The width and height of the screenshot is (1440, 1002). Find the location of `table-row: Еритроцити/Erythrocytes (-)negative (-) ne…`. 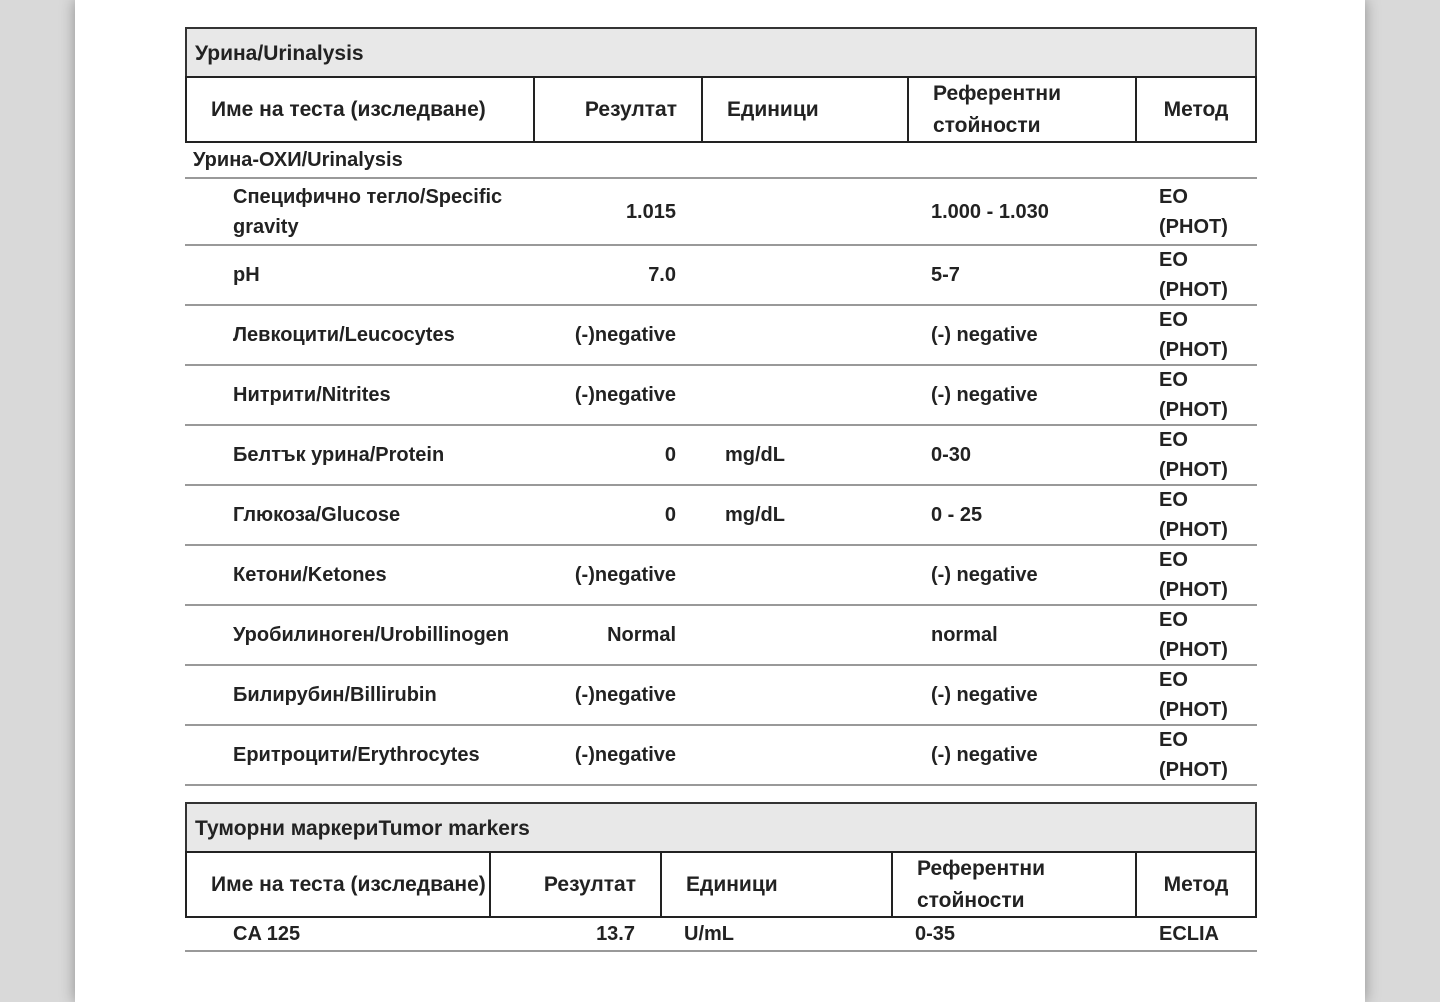

table-row: Еритроцити/Erythrocytes (-)negative (-) ne… is located at coordinates (721, 756).